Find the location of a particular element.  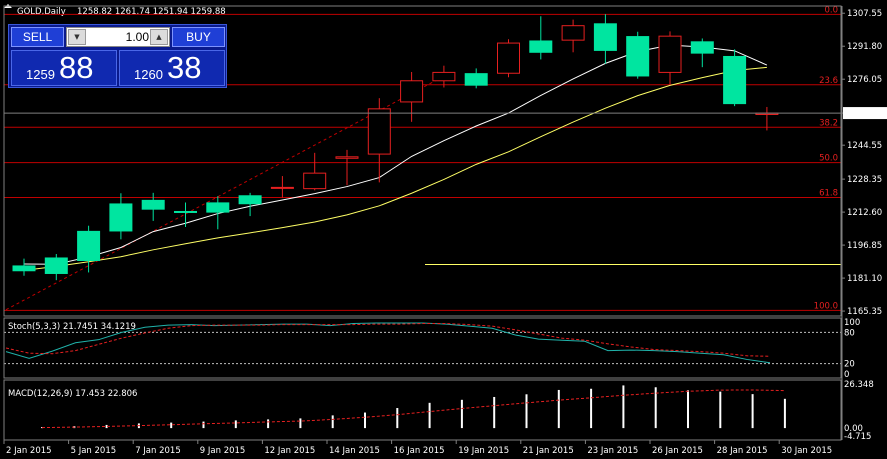

fib-level-label: 23.6 is located at coordinates (828, 81).